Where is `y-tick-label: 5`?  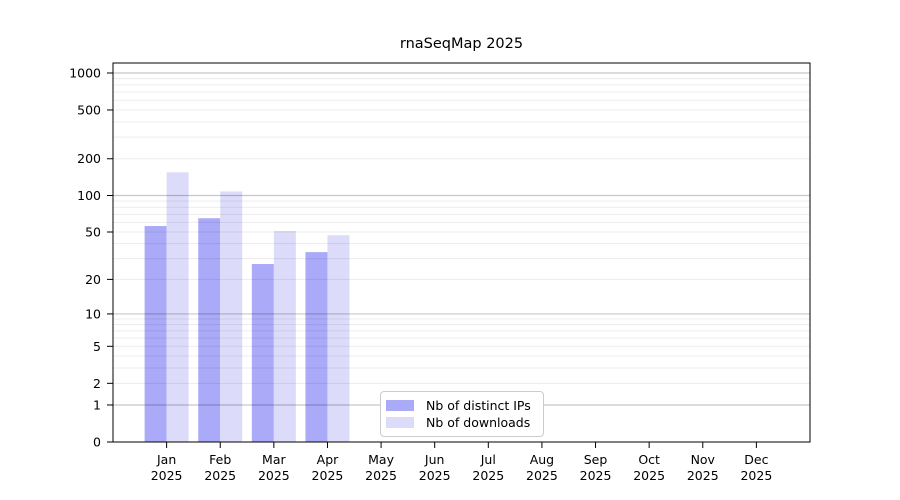
y-tick-label: 5 is located at coordinates (97, 346).